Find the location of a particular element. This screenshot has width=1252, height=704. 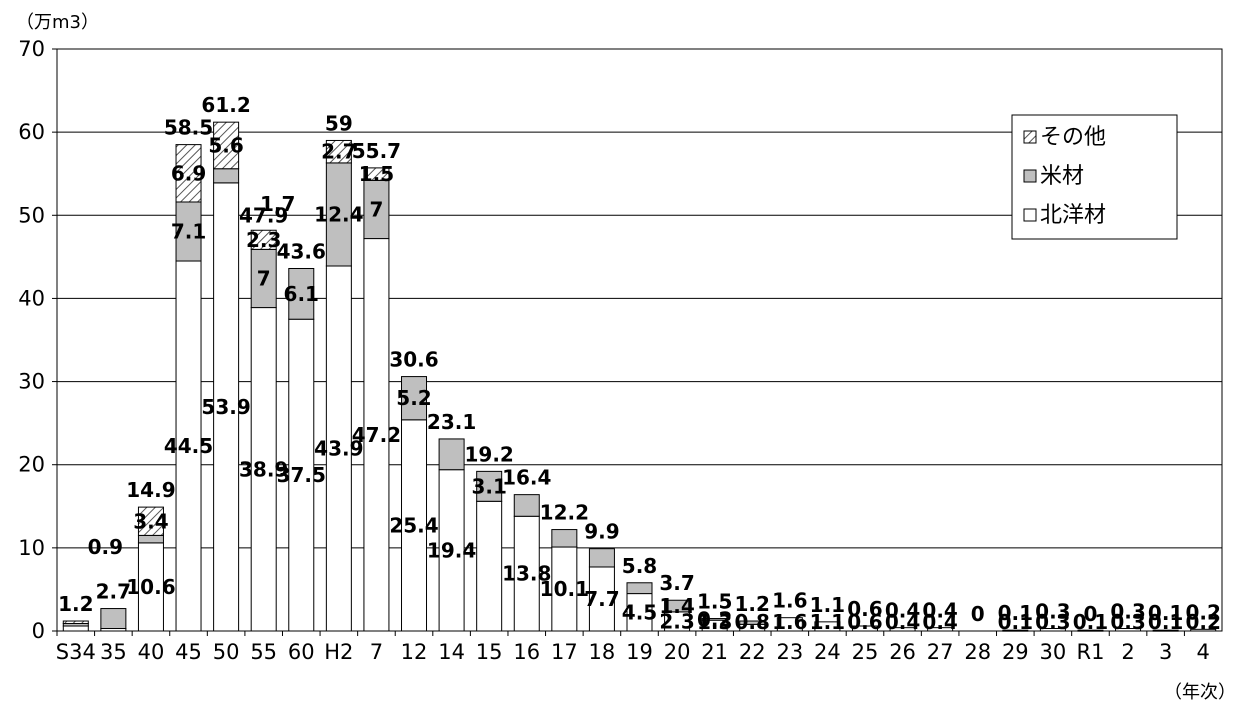

segment-label: 3.4 is located at coordinates (150, 521).